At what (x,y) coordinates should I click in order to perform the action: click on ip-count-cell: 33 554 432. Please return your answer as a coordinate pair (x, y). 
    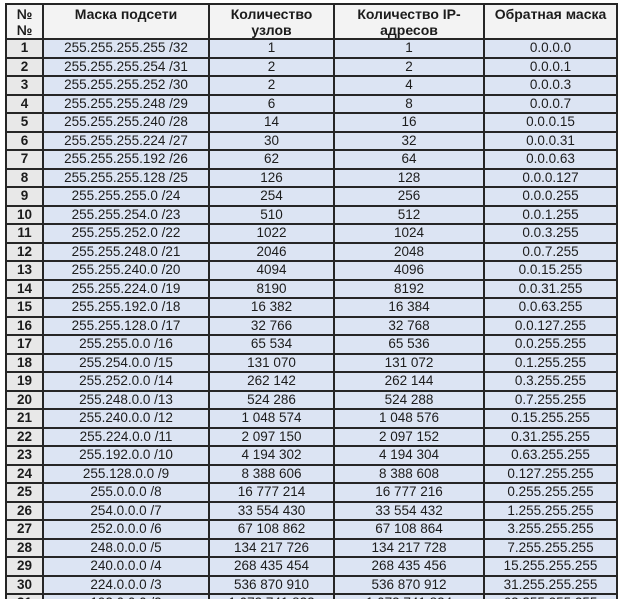
    Looking at the image, I should click on (409, 510).